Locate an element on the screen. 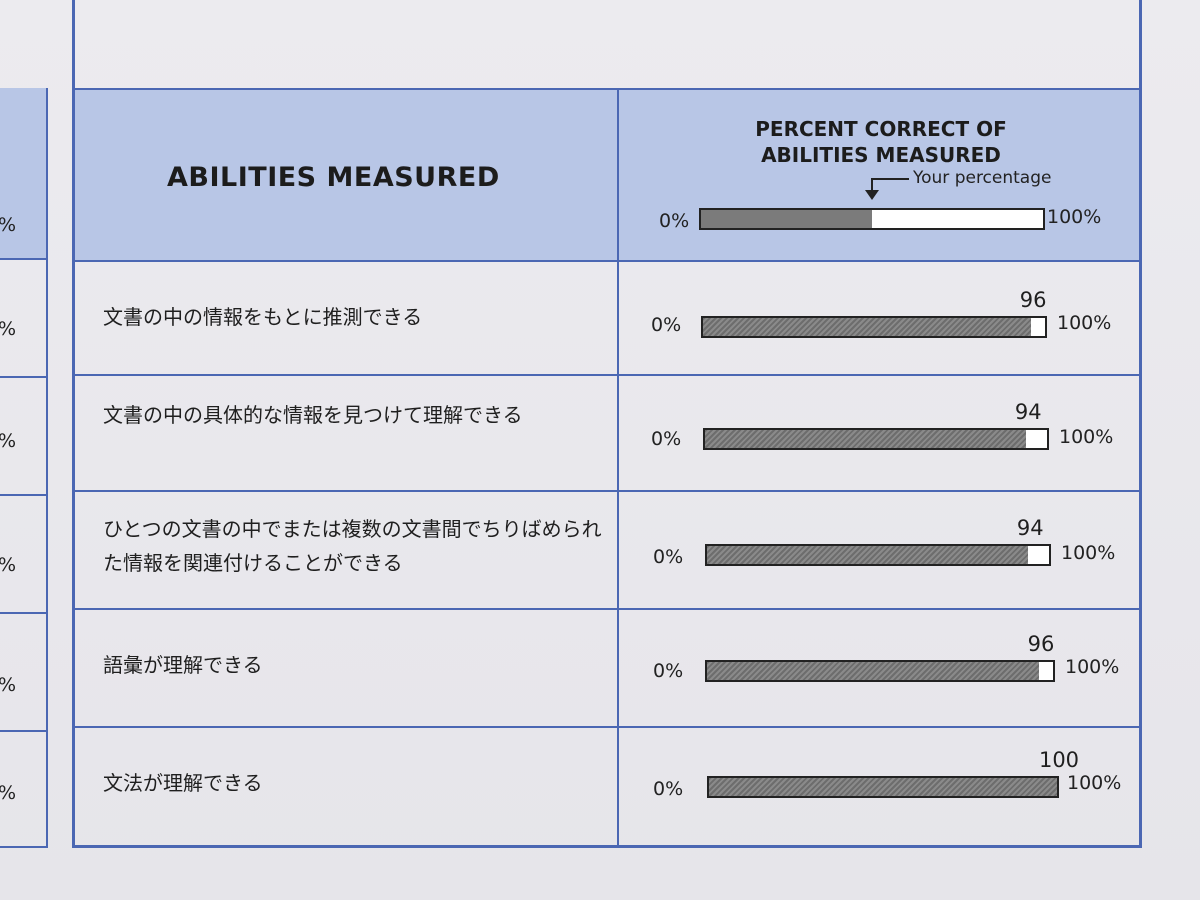 This screenshot has height=900, width=1200. legend-max-label: 100% is located at coordinates (1074, 217).